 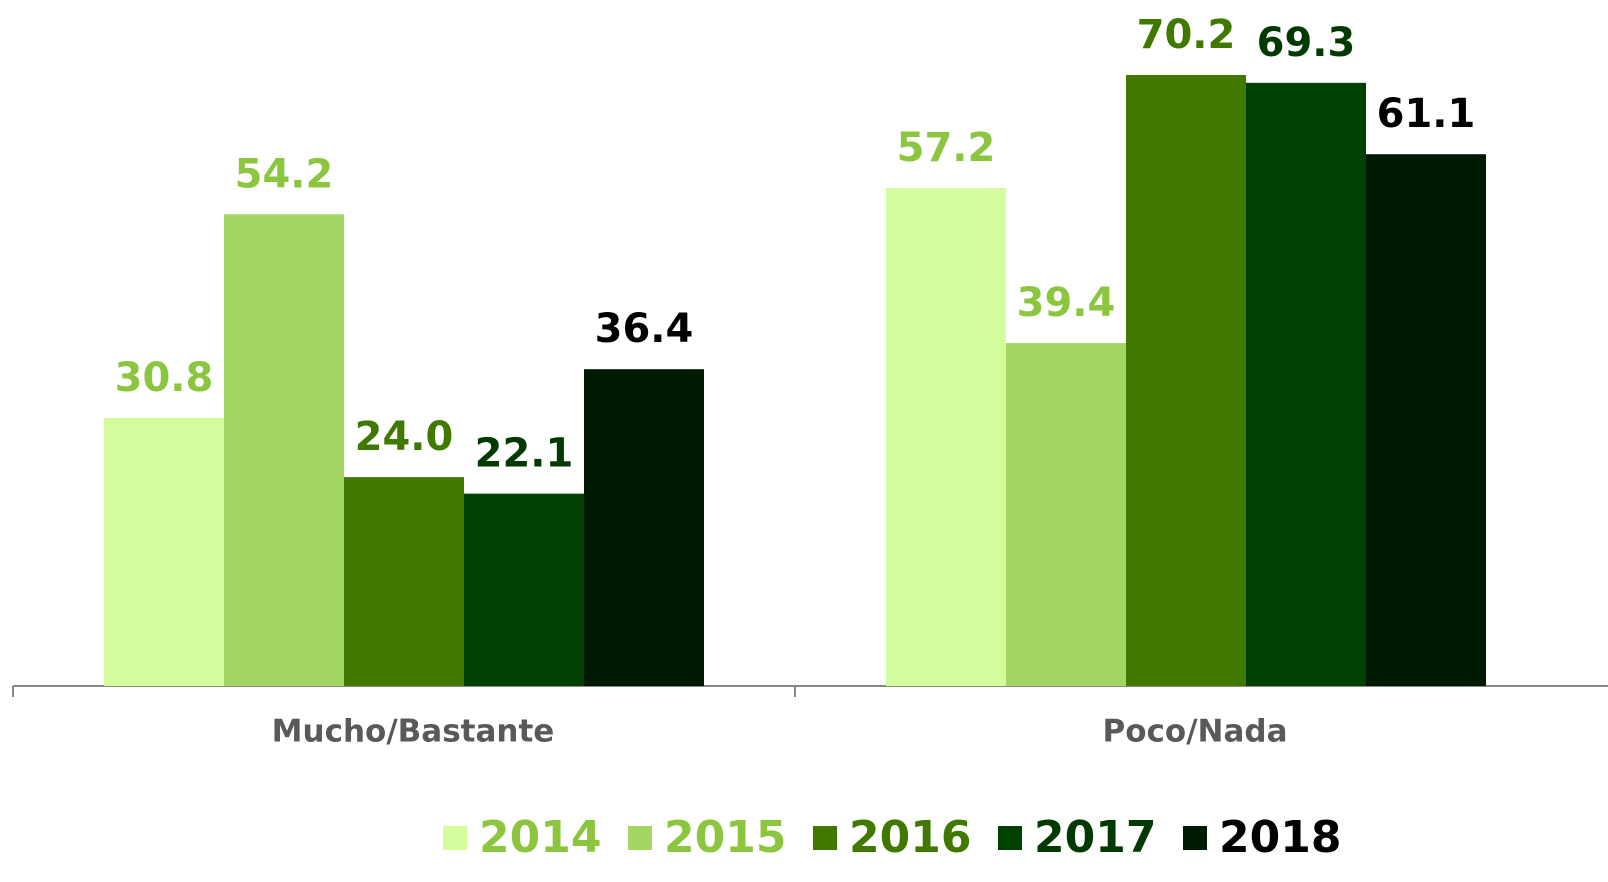 What do you see at coordinates (644, 329) in the screenshot?
I see `data-label: 36.4` at bounding box center [644, 329].